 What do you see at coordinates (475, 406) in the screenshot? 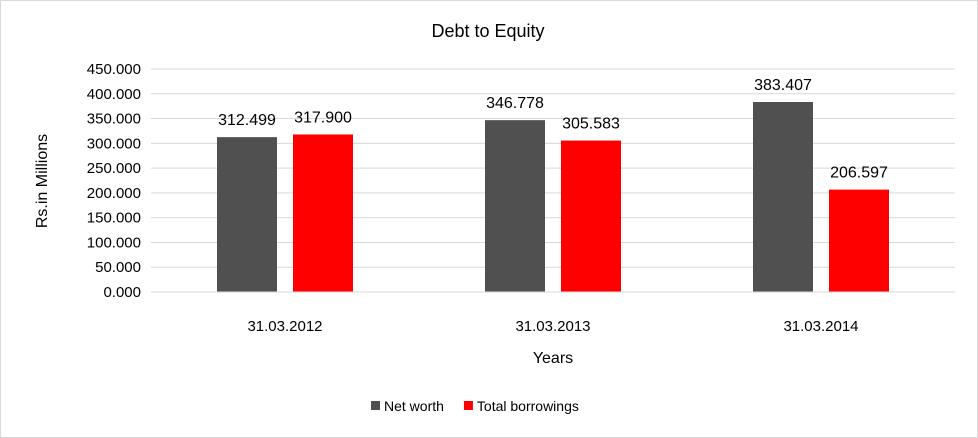
I see `legend: Net worth Total borrowings` at bounding box center [475, 406].